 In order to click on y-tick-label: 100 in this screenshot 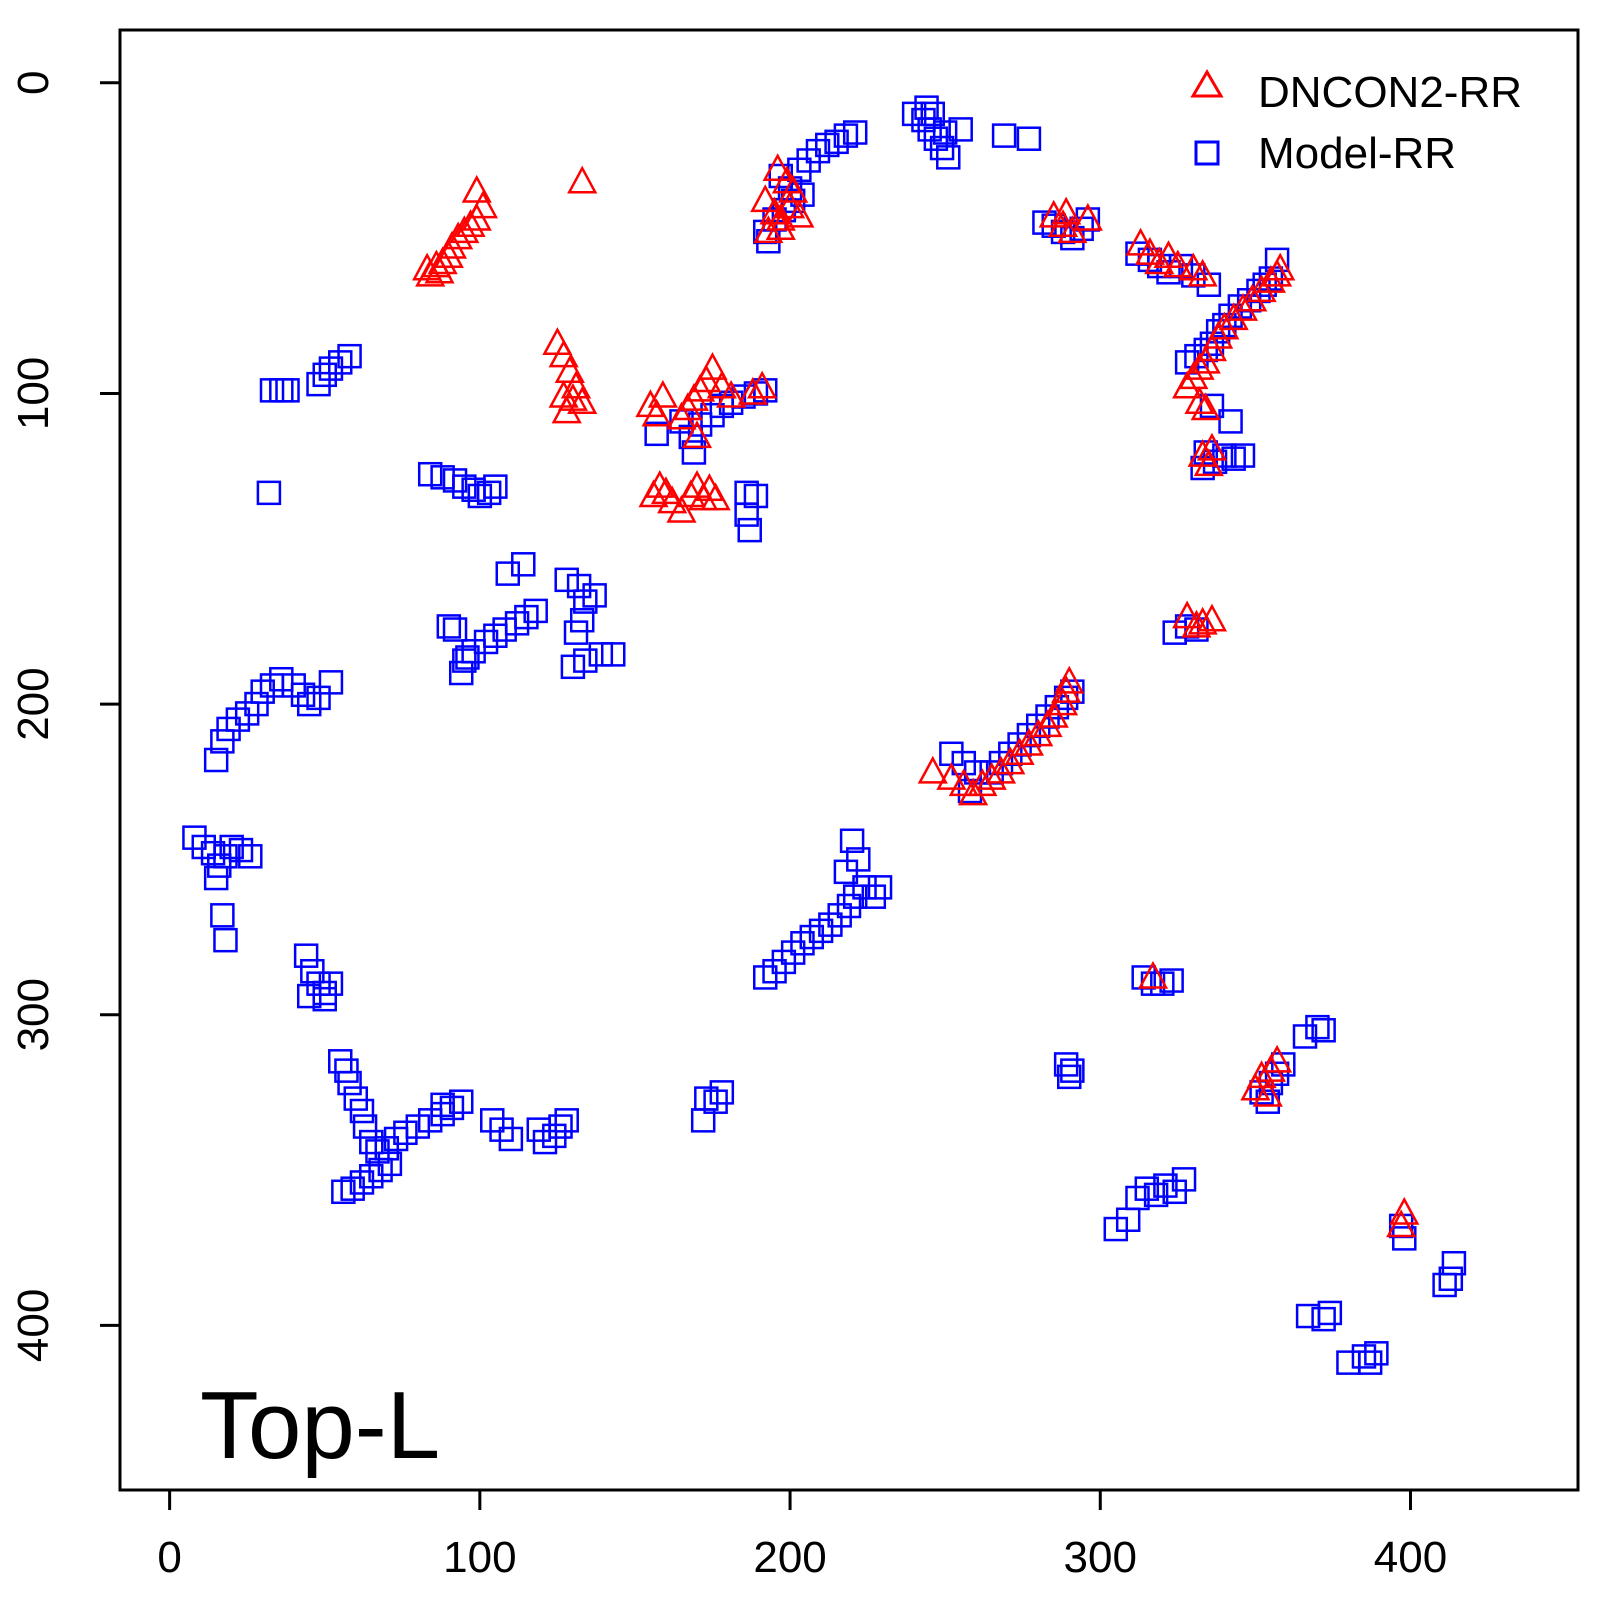, I will do `click(33, 393)`.